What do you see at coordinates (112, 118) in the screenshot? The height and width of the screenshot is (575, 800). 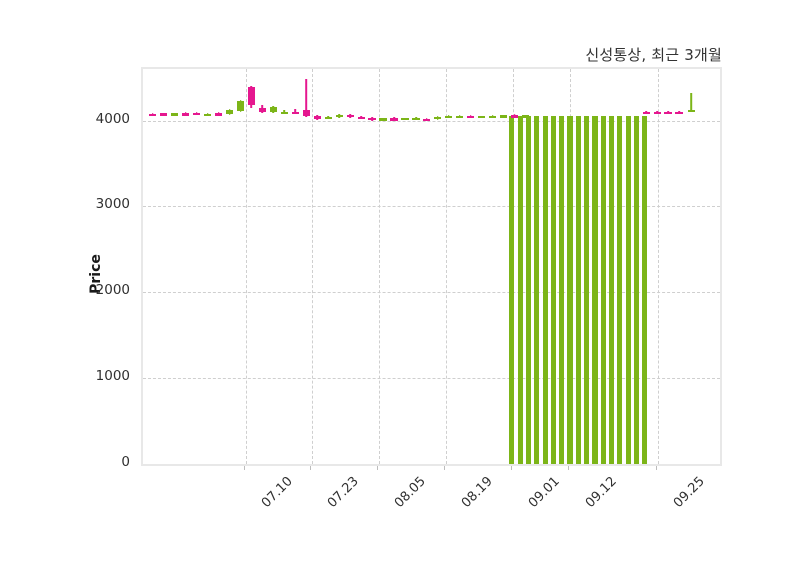 I see `y-tick-label: 4000` at bounding box center [112, 118].